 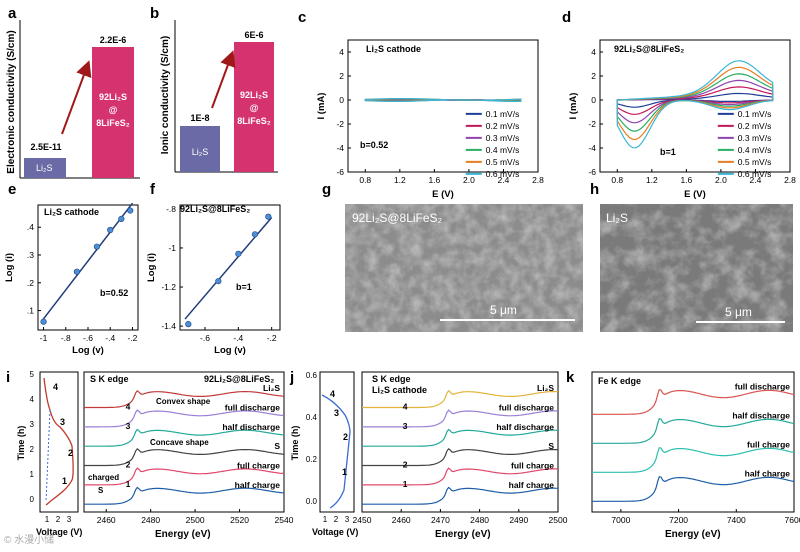 What do you see at coordinates (340, 148) in the screenshot?
I see `panel-c-ytick-label: -4` at bounding box center [340, 148].